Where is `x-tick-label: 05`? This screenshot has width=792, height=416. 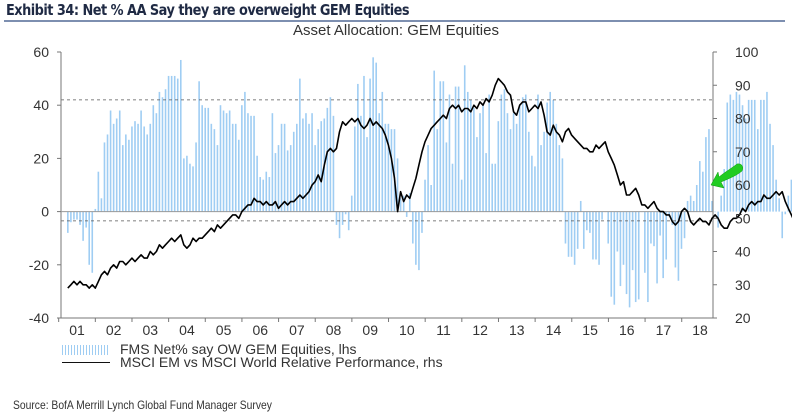
x-tick-label: 05 is located at coordinates (224, 330).